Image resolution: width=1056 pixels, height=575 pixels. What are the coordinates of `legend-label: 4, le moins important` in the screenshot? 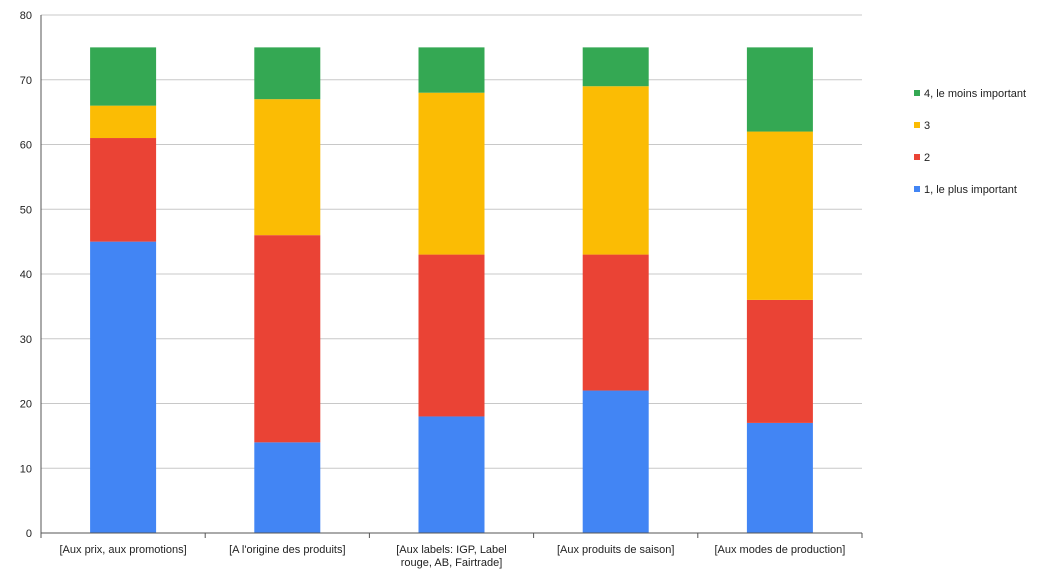 It's located at (975, 94).